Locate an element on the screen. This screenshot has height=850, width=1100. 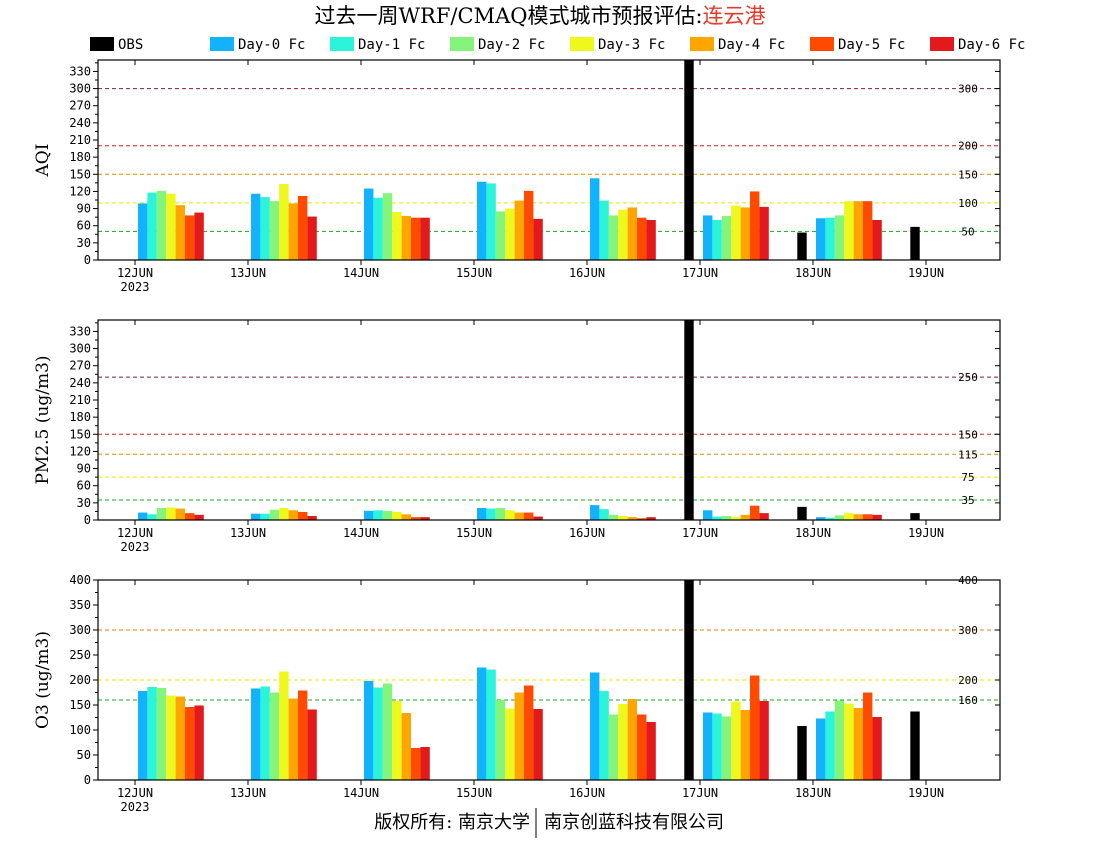
bar-day-0-fc-18jun is located at coordinates (821, 239).